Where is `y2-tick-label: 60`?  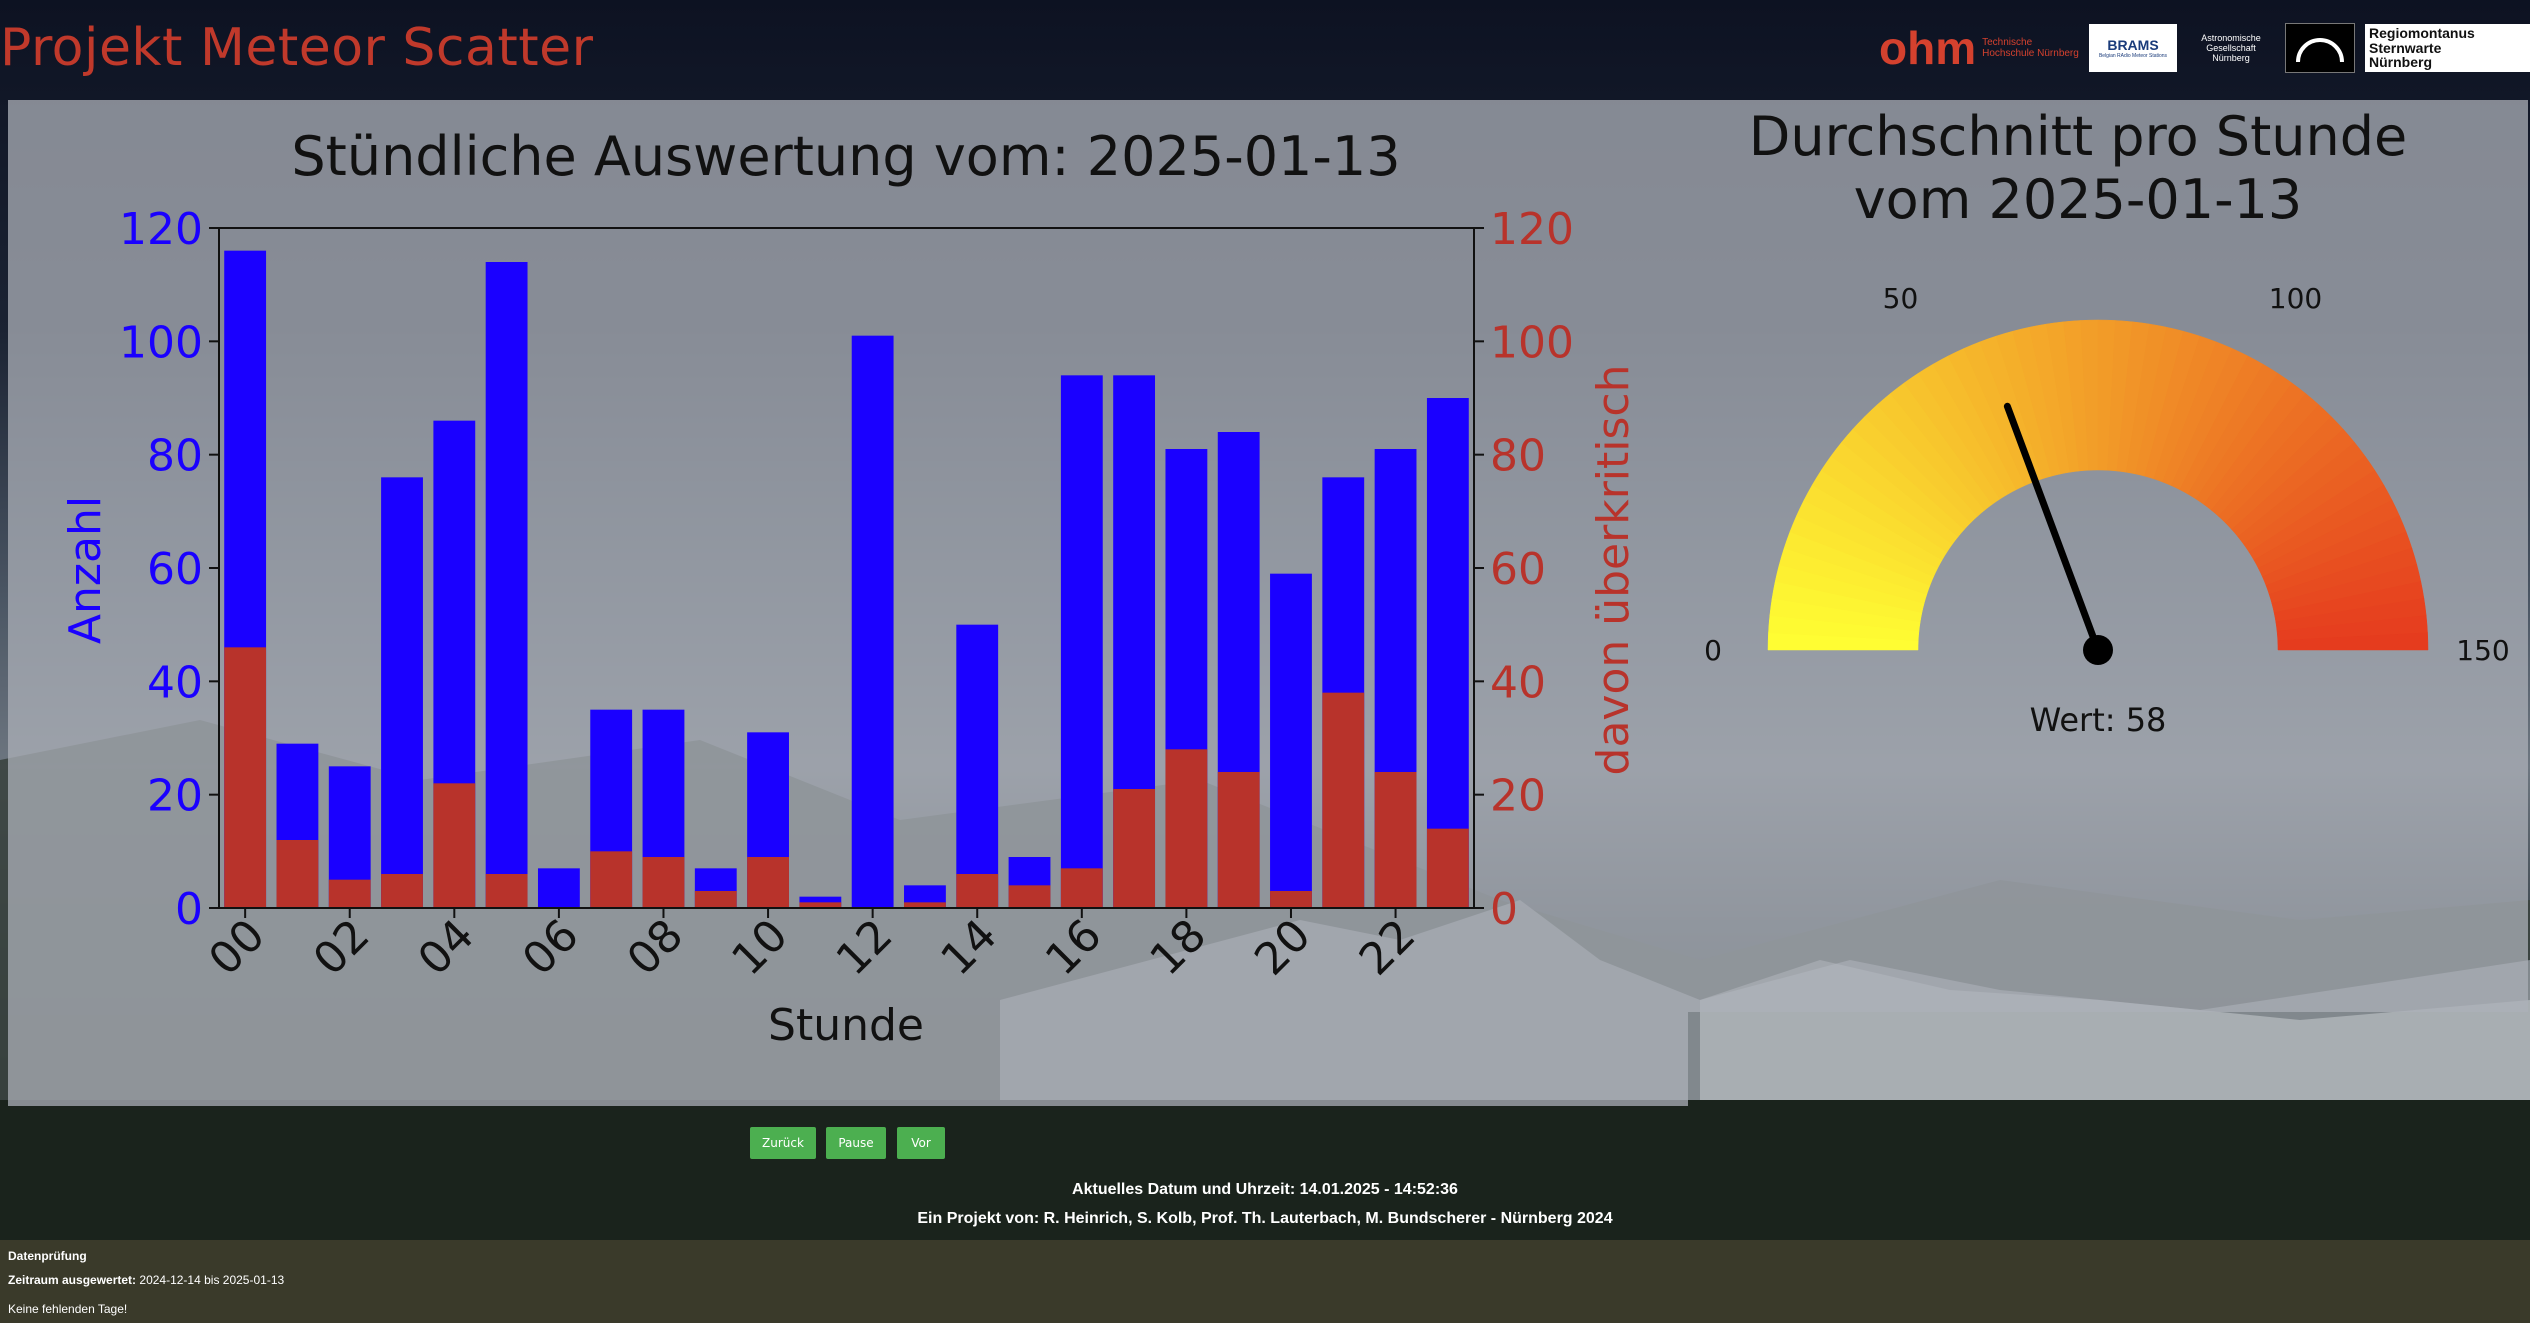
y2-tick-label: 60 is located at coordinates (1518, 569).